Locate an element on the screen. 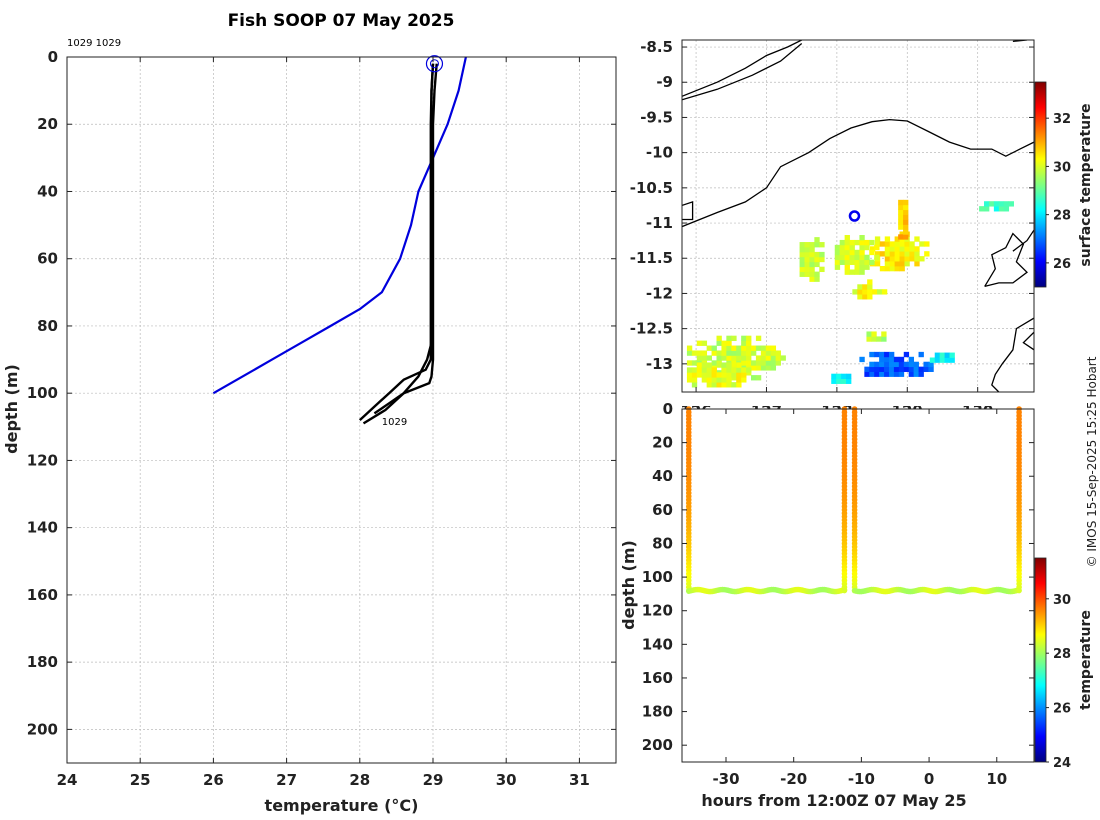 This screenshot has width=1100, height=820. profile-ytick-label: 60 is located at coordinates (47, 259).